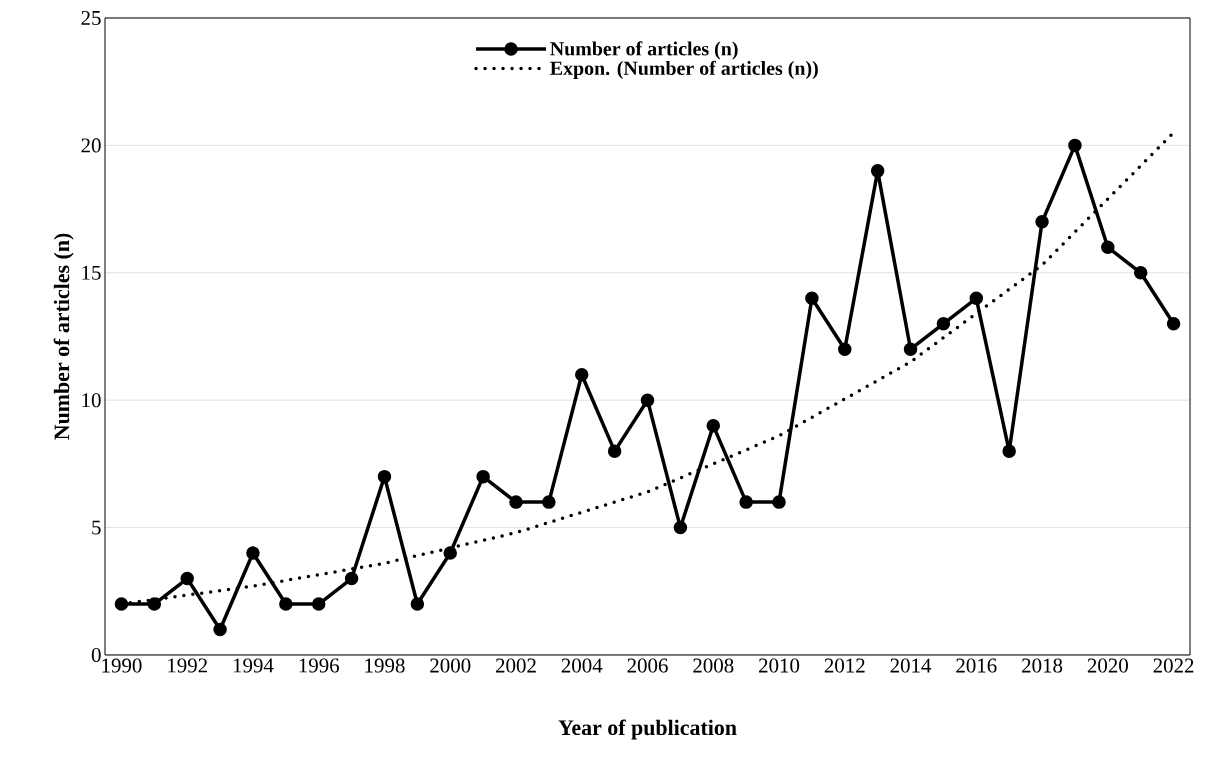 Image resolution: width=1225 pixels, height=775 pixels. Describe the element at coordinates (516, 665) in the screenshot. I see `x-tick-label: 2002` at that location.